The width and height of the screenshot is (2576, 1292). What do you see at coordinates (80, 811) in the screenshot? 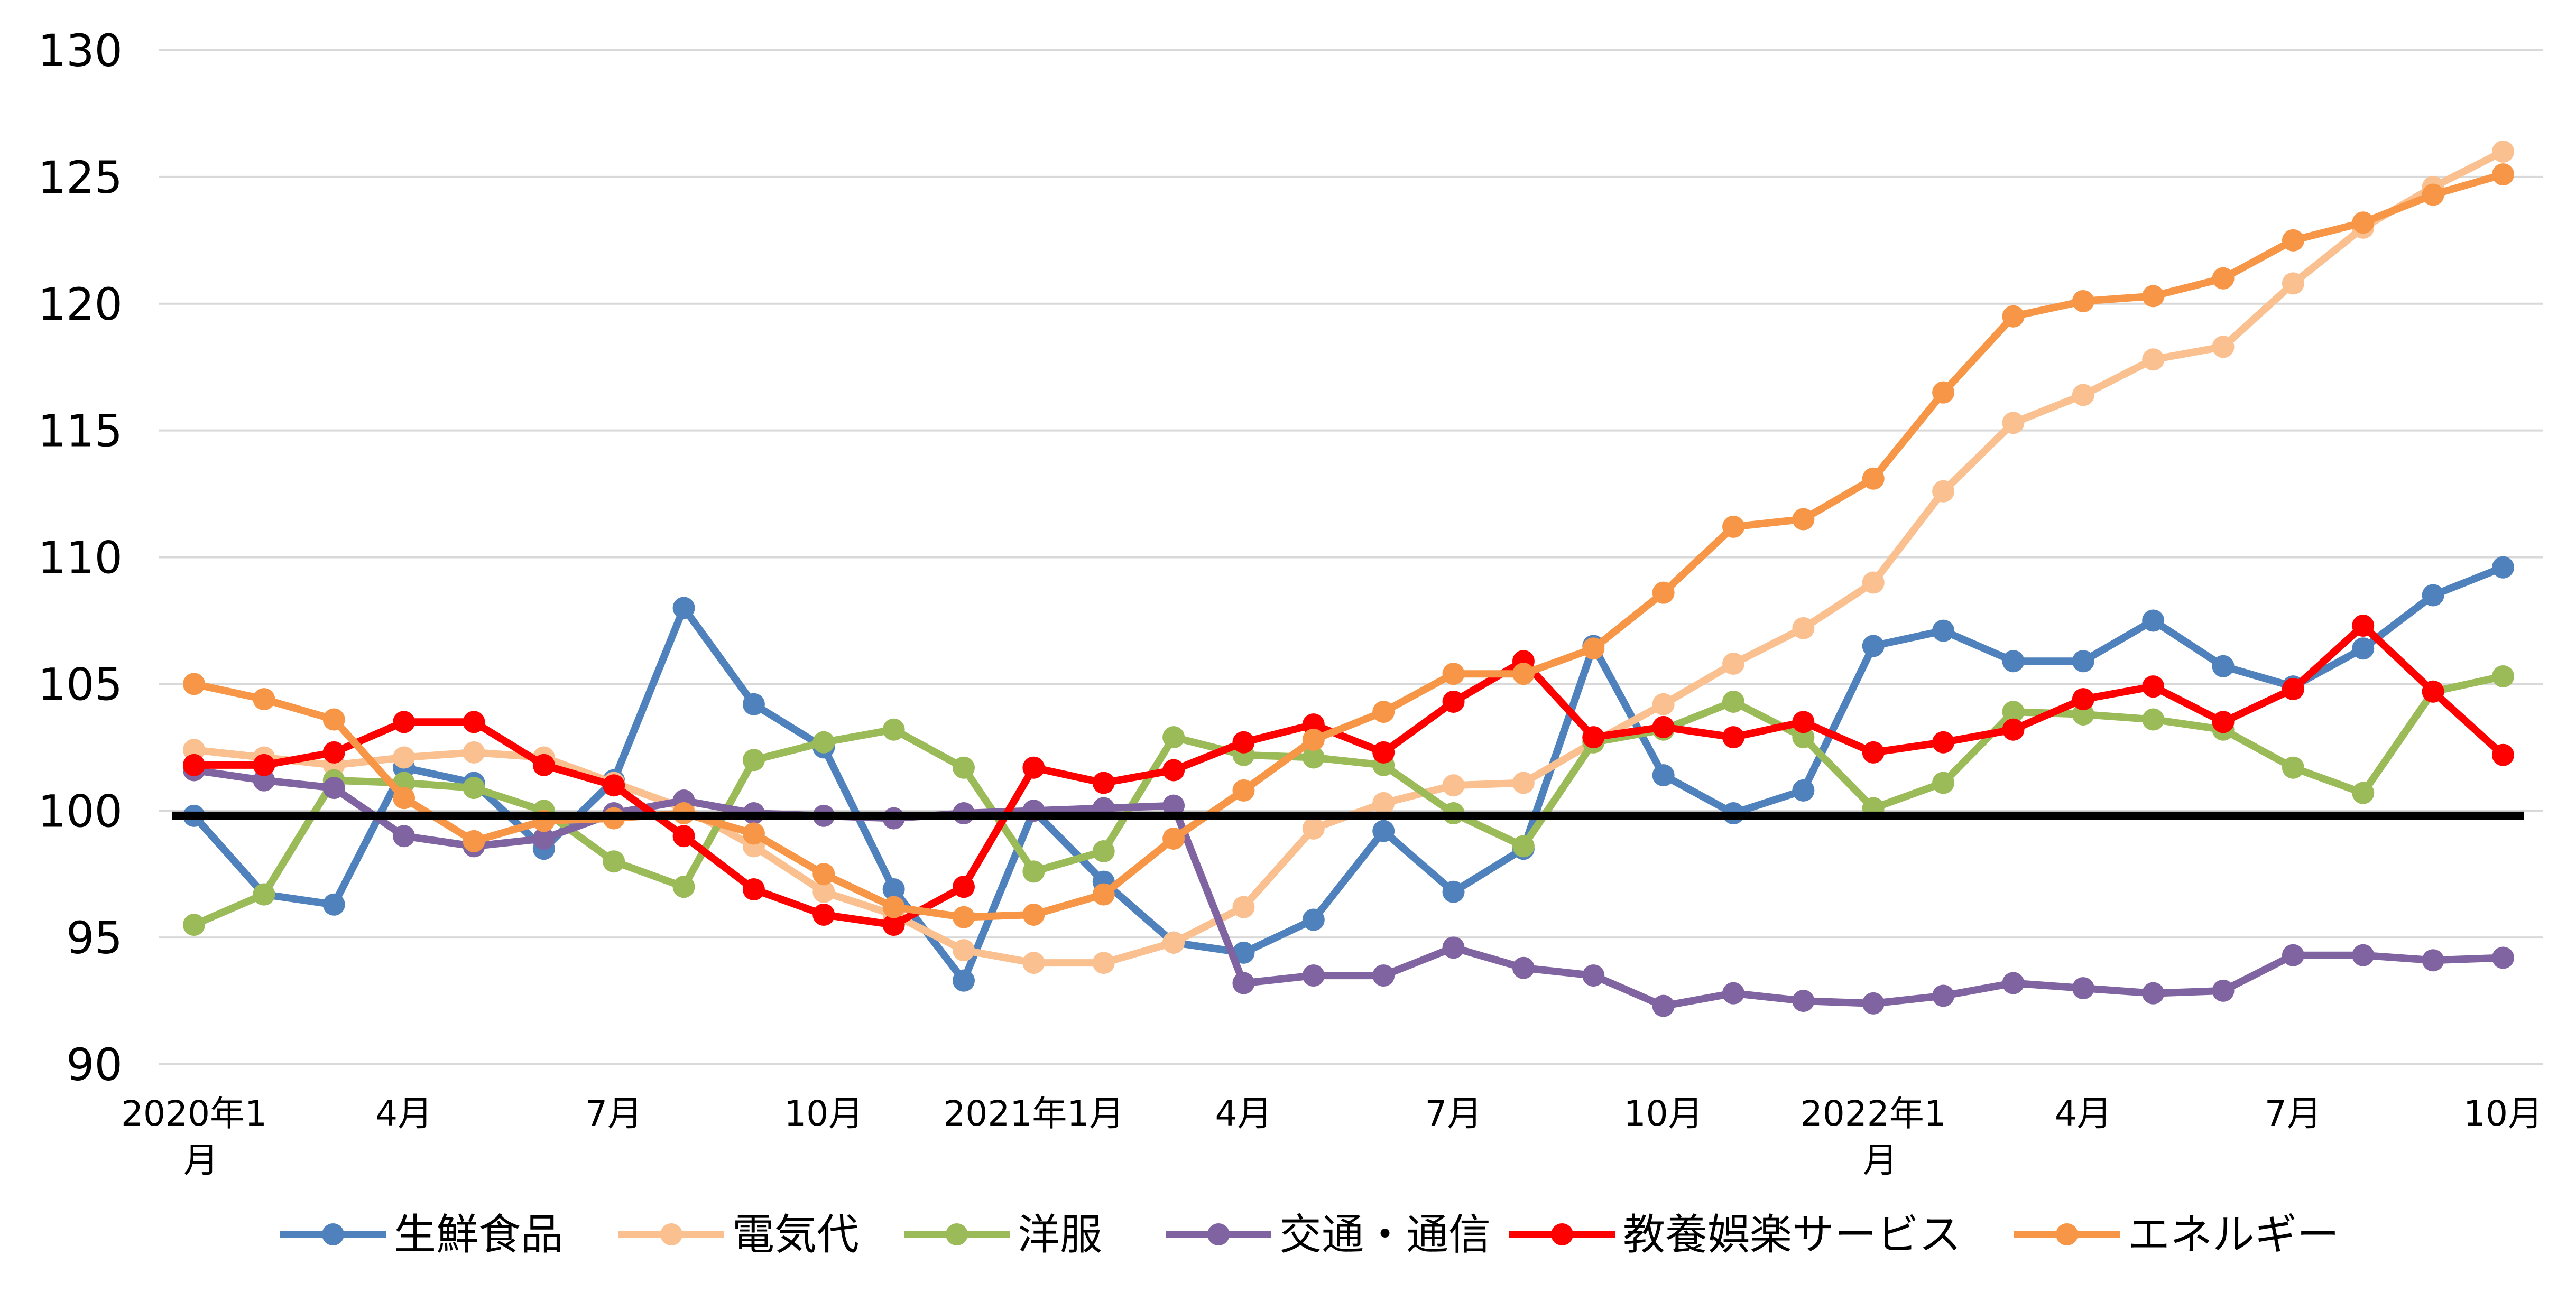
I see `y-tick-label: 100` at bounding box center [80, 811].